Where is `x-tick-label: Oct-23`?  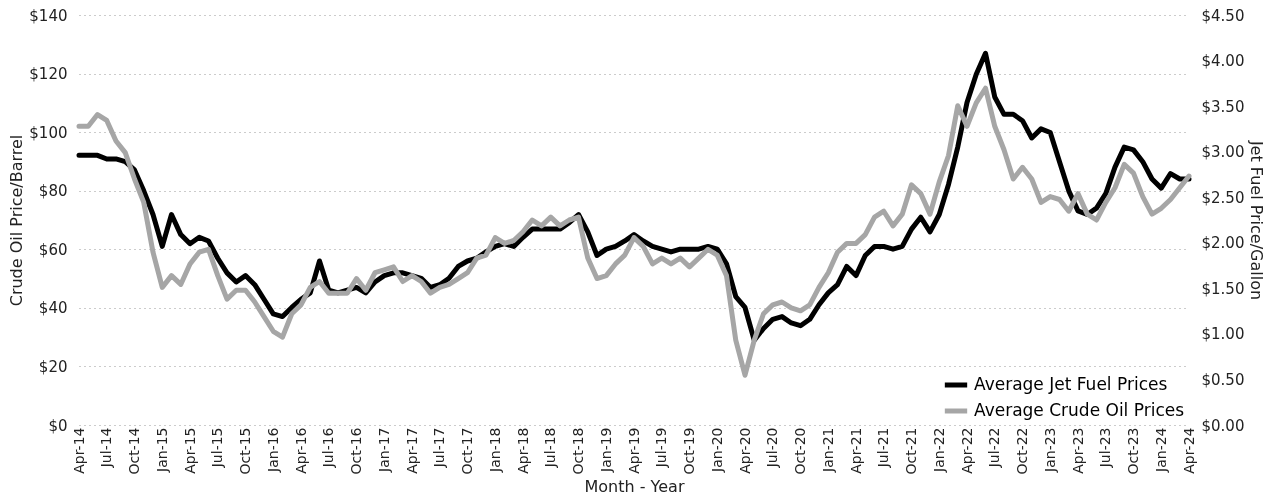
x-tick-label: Oct-23 is located at coordinates (1133, 451).